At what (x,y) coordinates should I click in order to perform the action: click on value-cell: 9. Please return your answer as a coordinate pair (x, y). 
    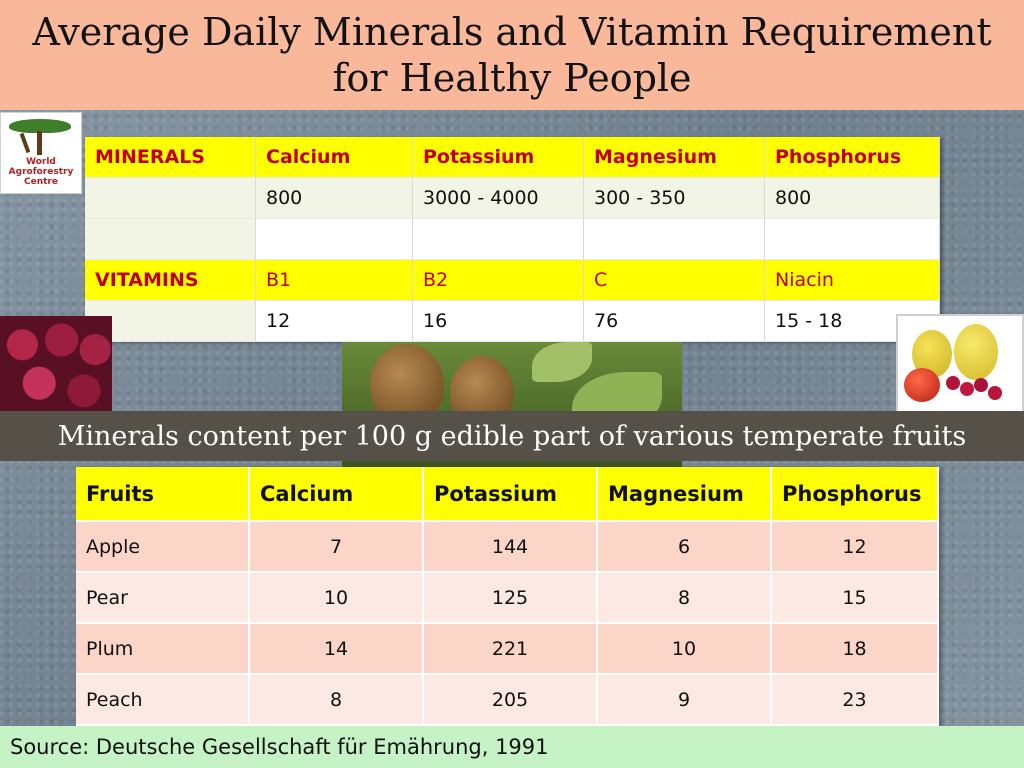
    Looking at the image, I should click on (684, 700).